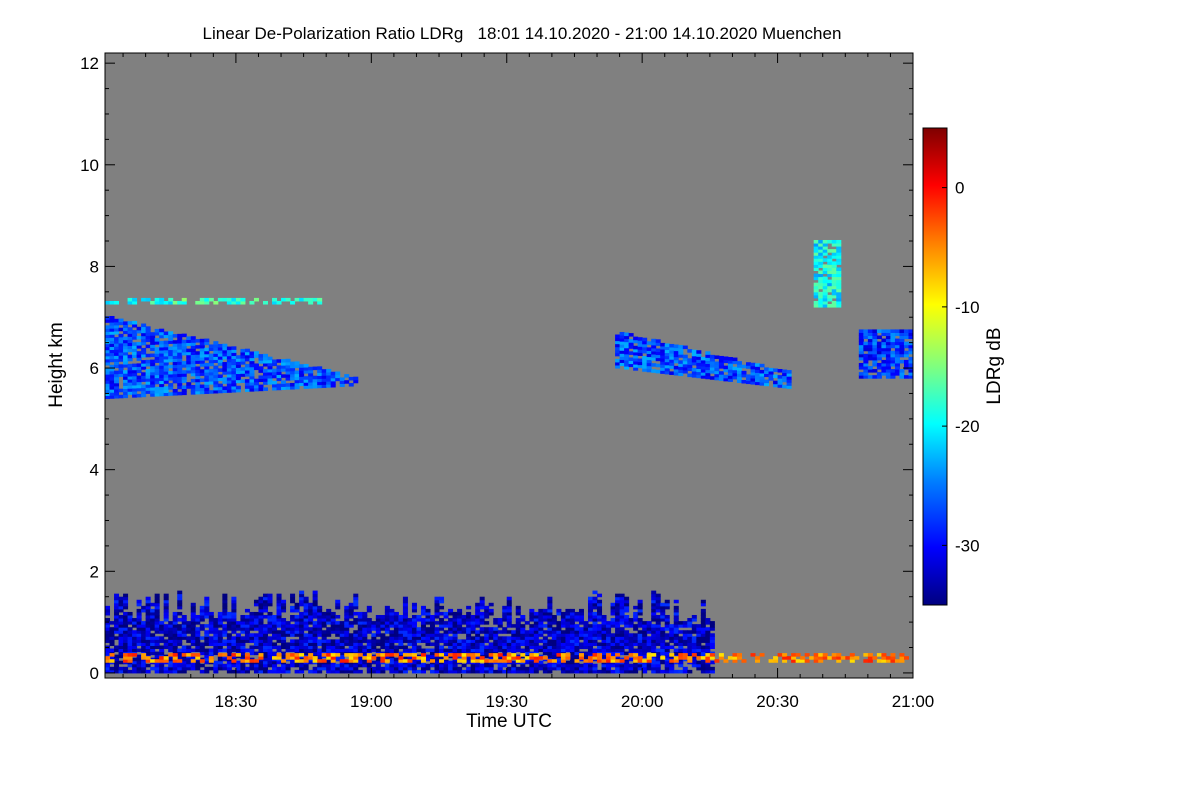  What do you see at coordinates (935, 366) in the screenshot?
I see `colorbar` at bounding box center [935, 366].